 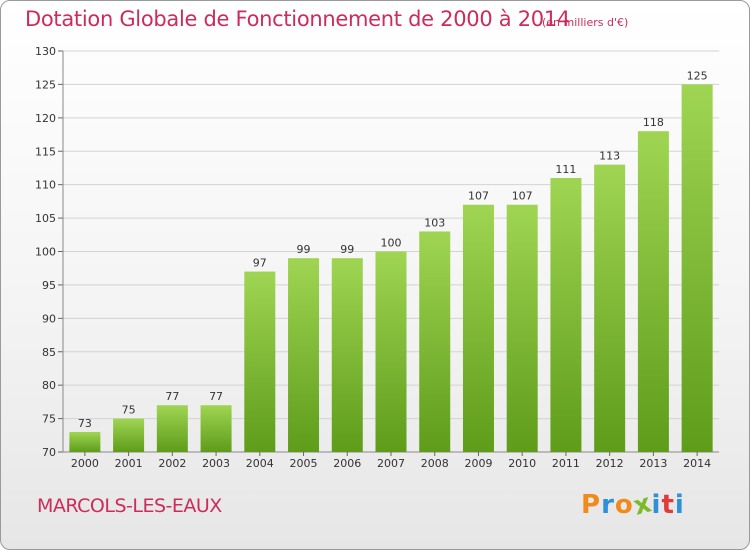 I want to click on x-tick-label: 2009, so click(x=478, y=463).